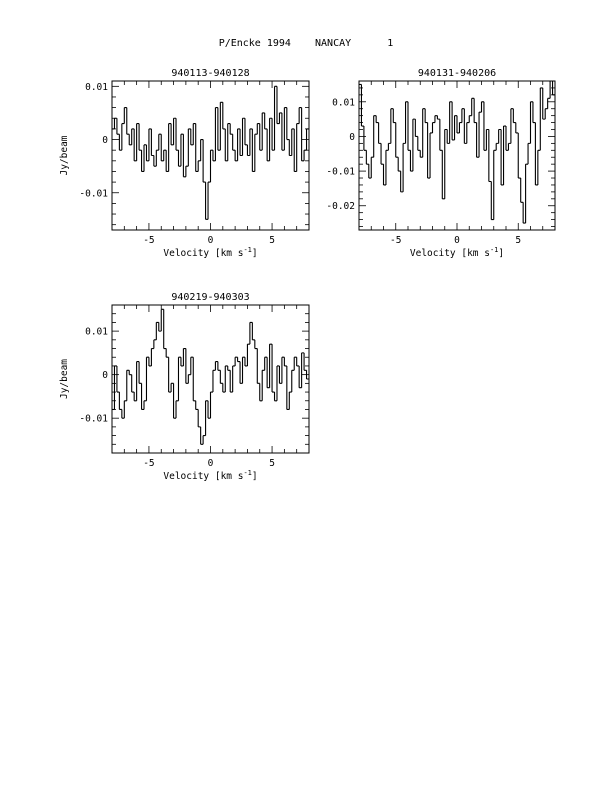 Image resolution: width=612 pixels, height=792 pixels. Describe the element at coordinates (457, 73) in the screenshot. I see `chart-2-title: 940131-940206` at that location.